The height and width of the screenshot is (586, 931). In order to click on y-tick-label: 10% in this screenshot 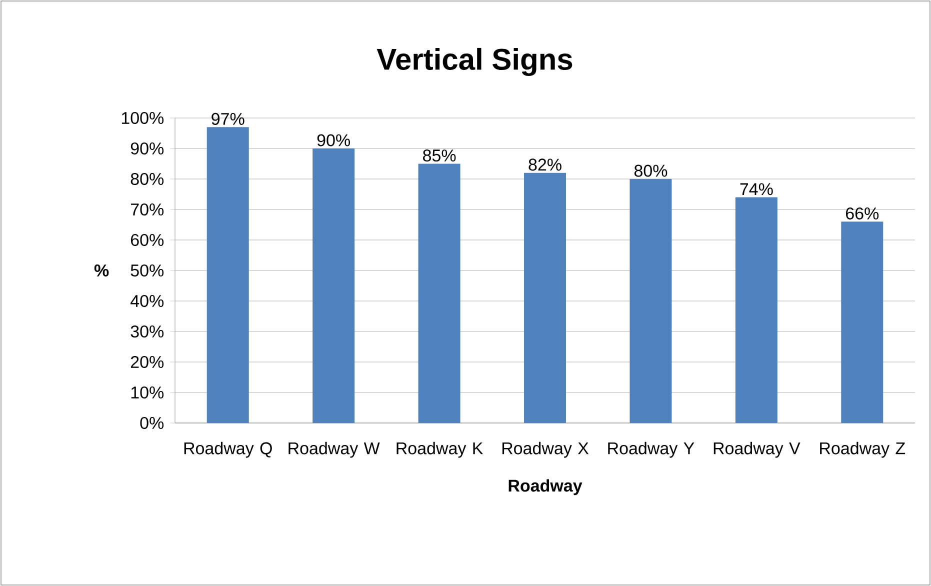, I will do `click(147, 392)`.